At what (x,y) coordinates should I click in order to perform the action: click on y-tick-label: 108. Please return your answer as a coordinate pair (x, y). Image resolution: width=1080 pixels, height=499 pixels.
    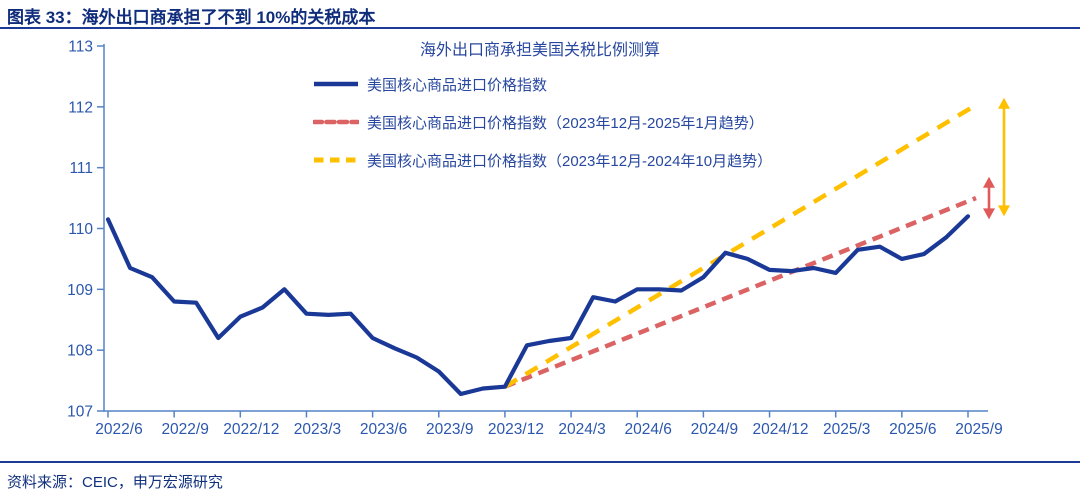
    Looking at the image, I should click on (80, 351).